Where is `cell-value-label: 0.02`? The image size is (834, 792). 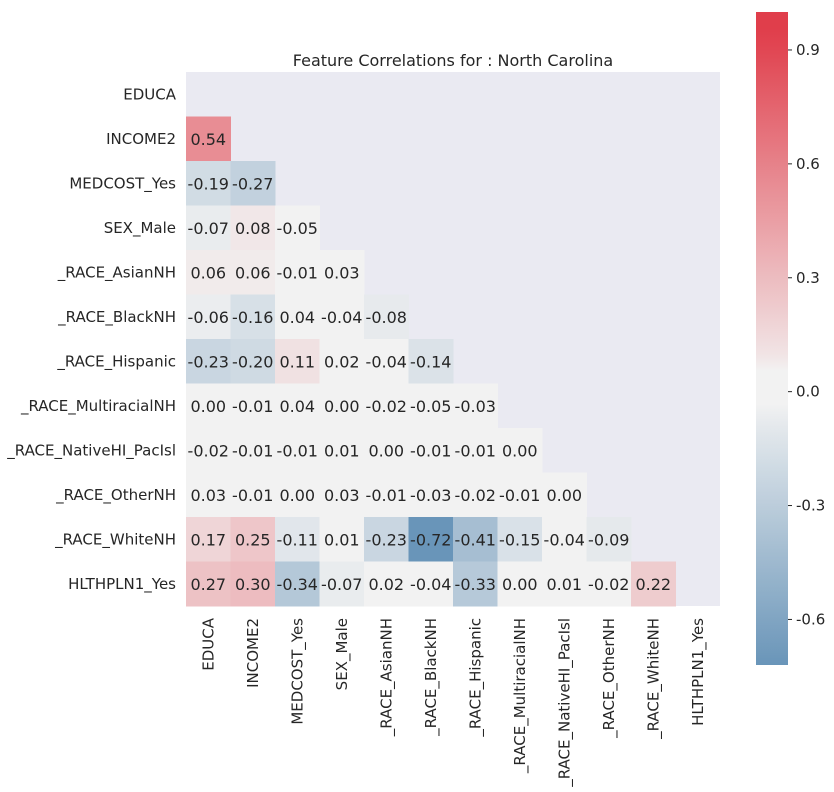 cell-value-label: 0.02 is located at coordinates (386, 584).